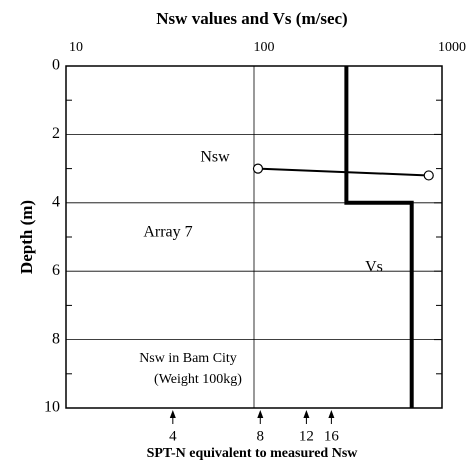  Describe the element at coordinates (188, 358) in the screenshot. I see `annotation: Nsw in Bam City` at that location.